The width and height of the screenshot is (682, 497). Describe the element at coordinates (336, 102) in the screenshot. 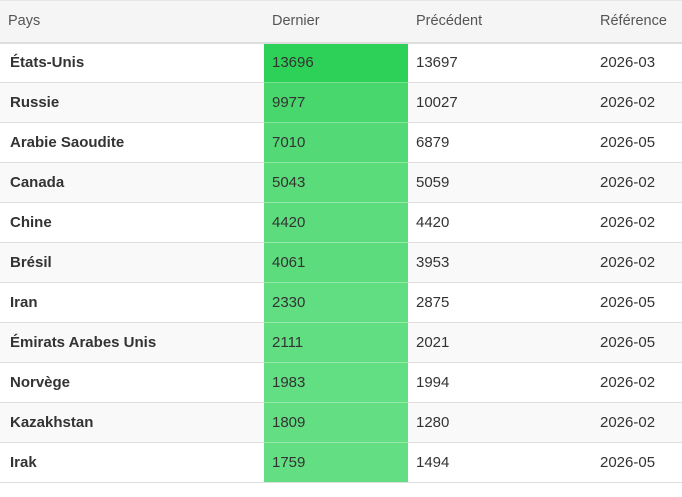

I see `last-value-cell: 9977` at that location.